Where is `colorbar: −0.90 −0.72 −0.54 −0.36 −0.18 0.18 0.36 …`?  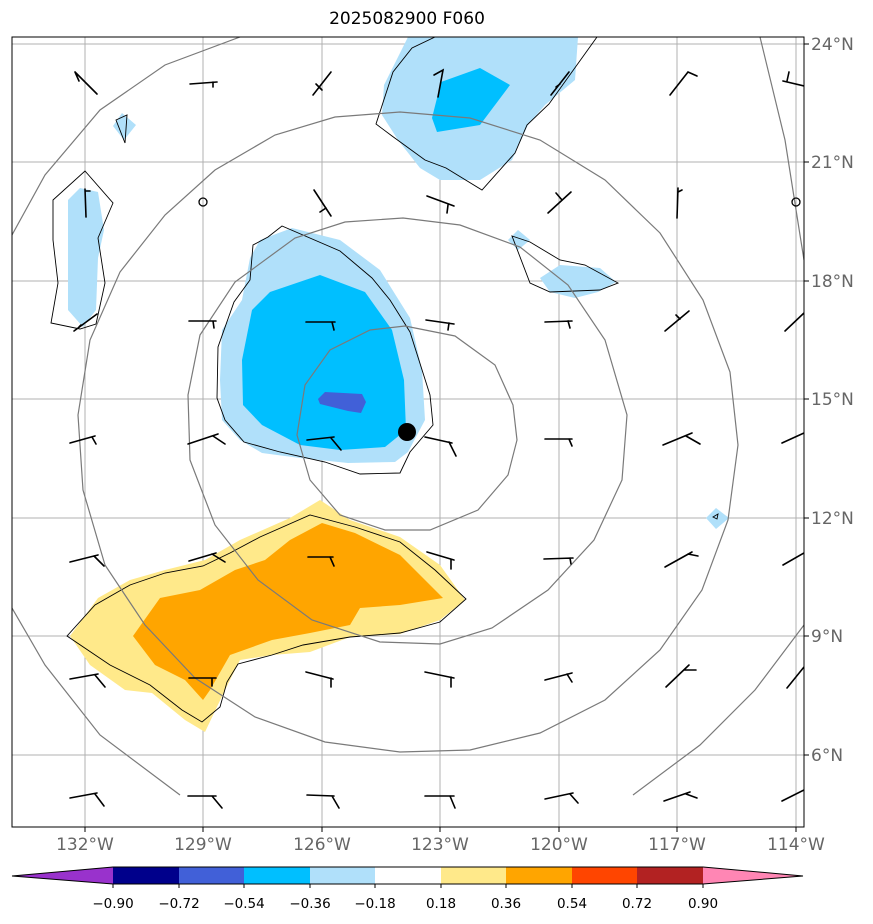 colorbar: −0.90 −0.72 −0.54 −0.36 −0.18 0.18 0.36 … is located at coordinates (407, 889).